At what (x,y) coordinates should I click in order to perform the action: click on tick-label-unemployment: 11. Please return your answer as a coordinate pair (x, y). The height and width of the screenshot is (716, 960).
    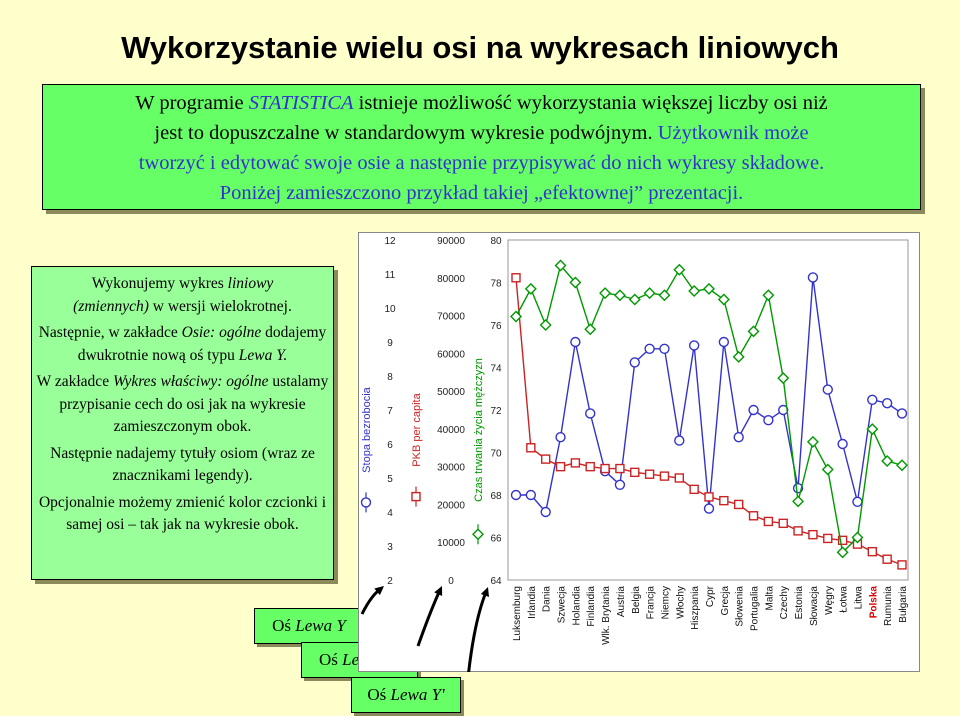
    Looking at the image, I should click on (390, 275).